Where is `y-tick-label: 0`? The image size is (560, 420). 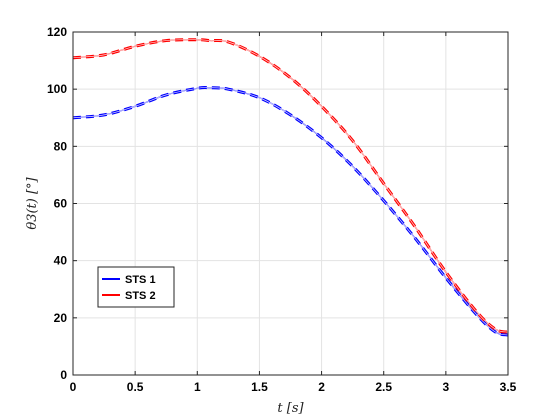
y-tick-label: 0 is located at coordinates (63, 375).